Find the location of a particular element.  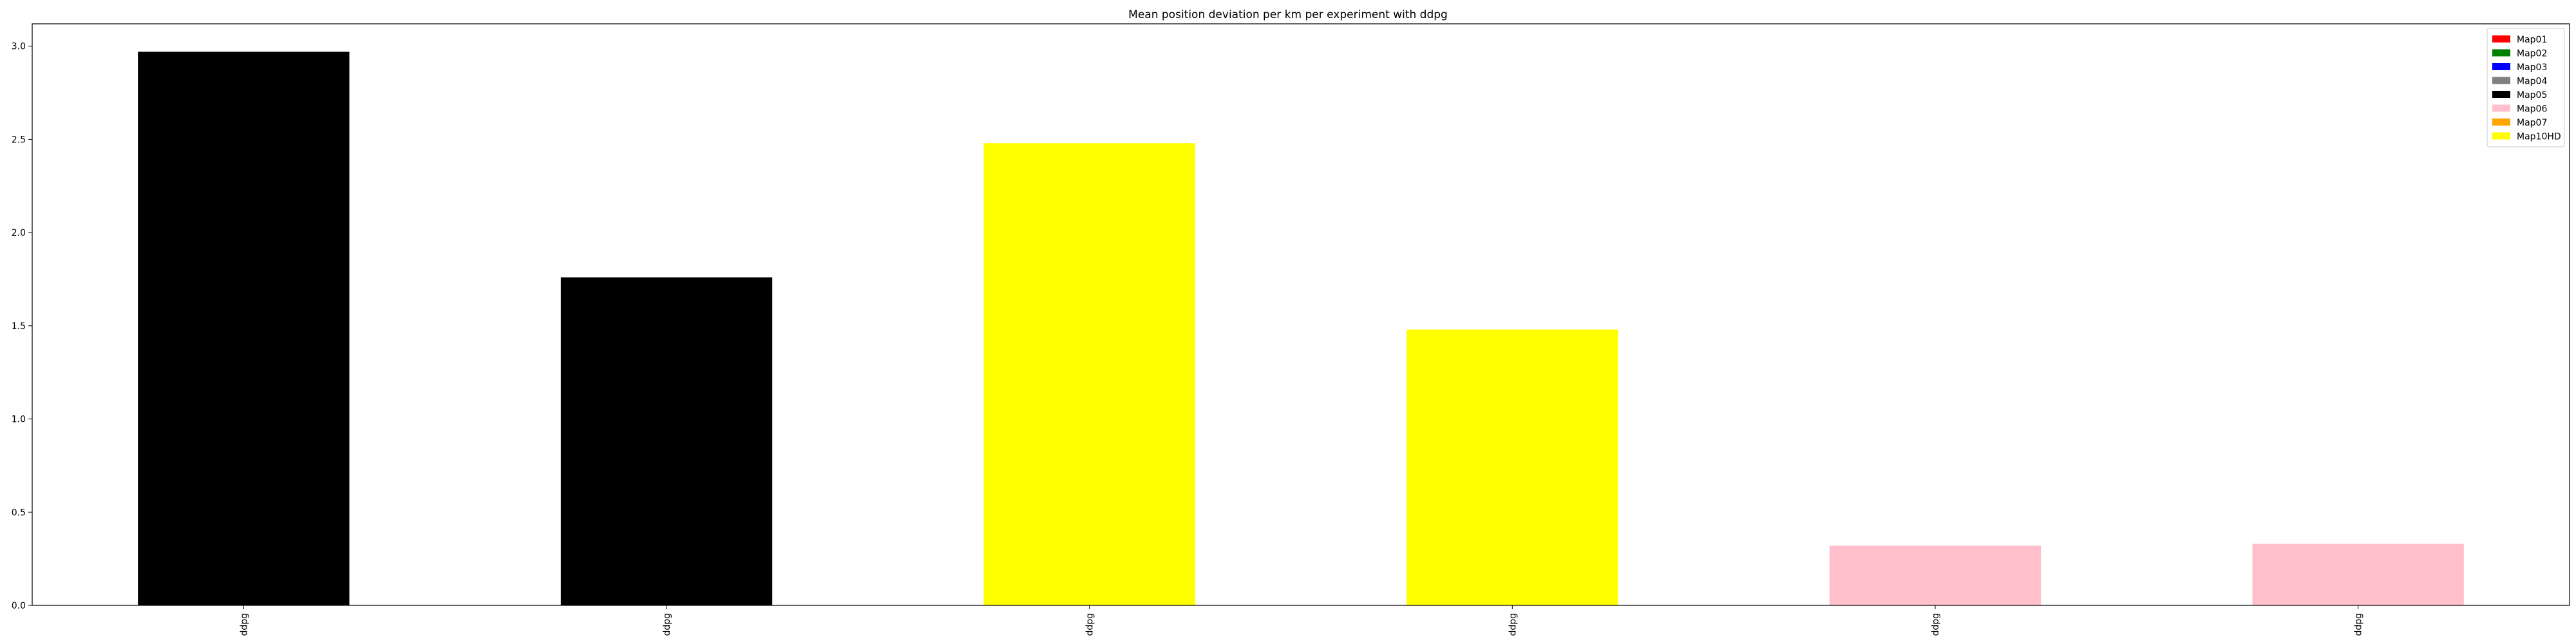

legend-label: Map07 is located at coordinates (2532, 123).